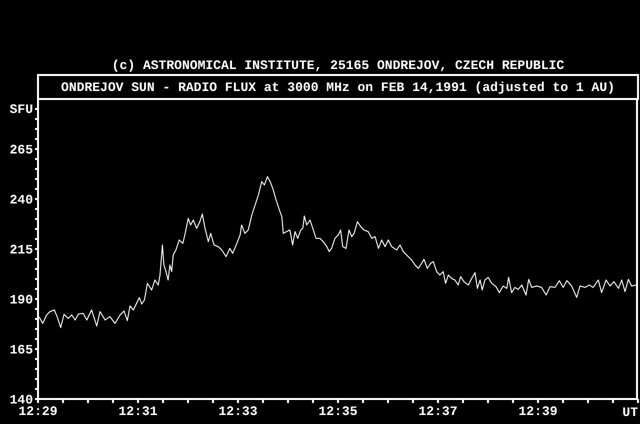 The image size is (640, 424). I want to click on y-tick-label: 215, so click(22, 250).